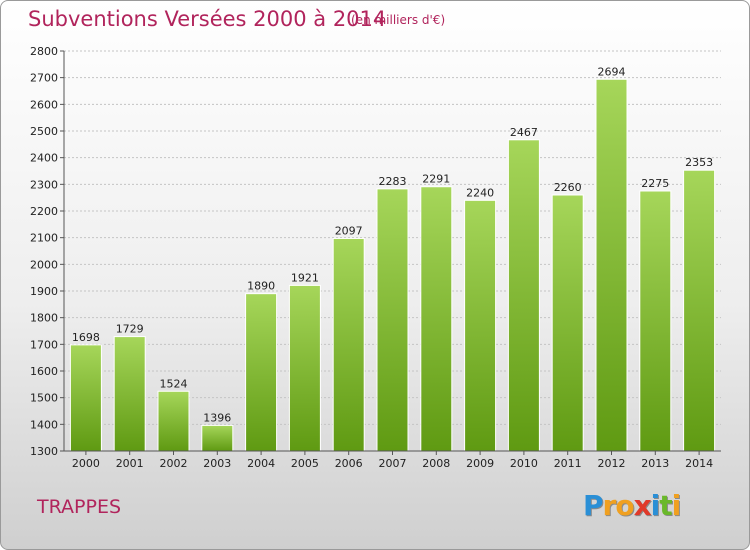  What do you see at coordinates (44, 451) in the screenshot?
I see `y-tick-label: 1300` at bounding box center [44, 451].